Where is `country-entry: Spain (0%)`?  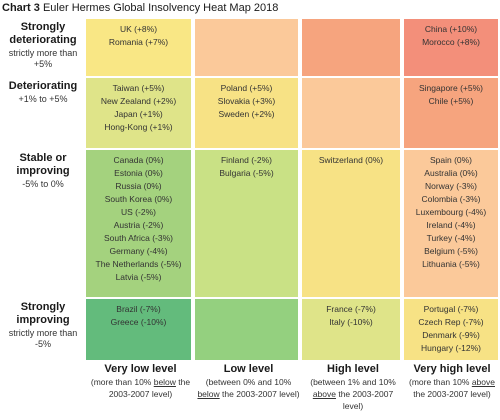 country-entry: Spain (0%) is located at coordinates (451, 160).